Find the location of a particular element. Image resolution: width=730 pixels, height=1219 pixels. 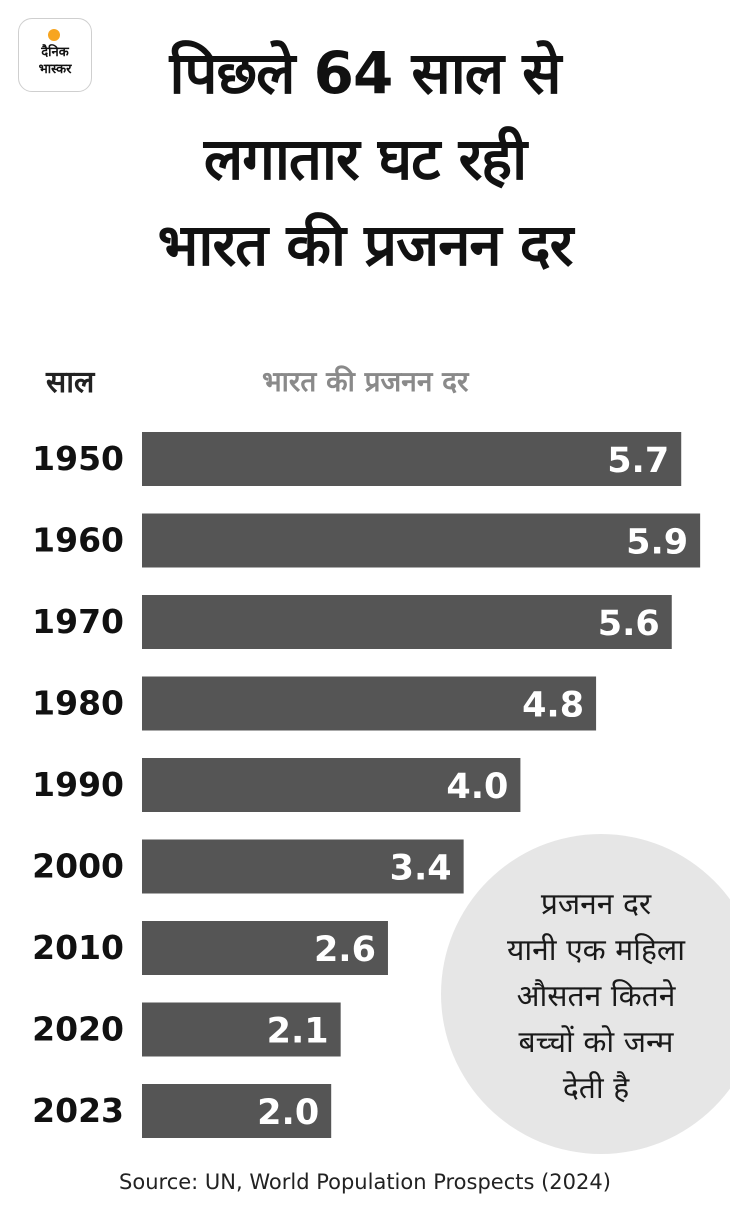

definition-circle is located at coordinates (585, 994).